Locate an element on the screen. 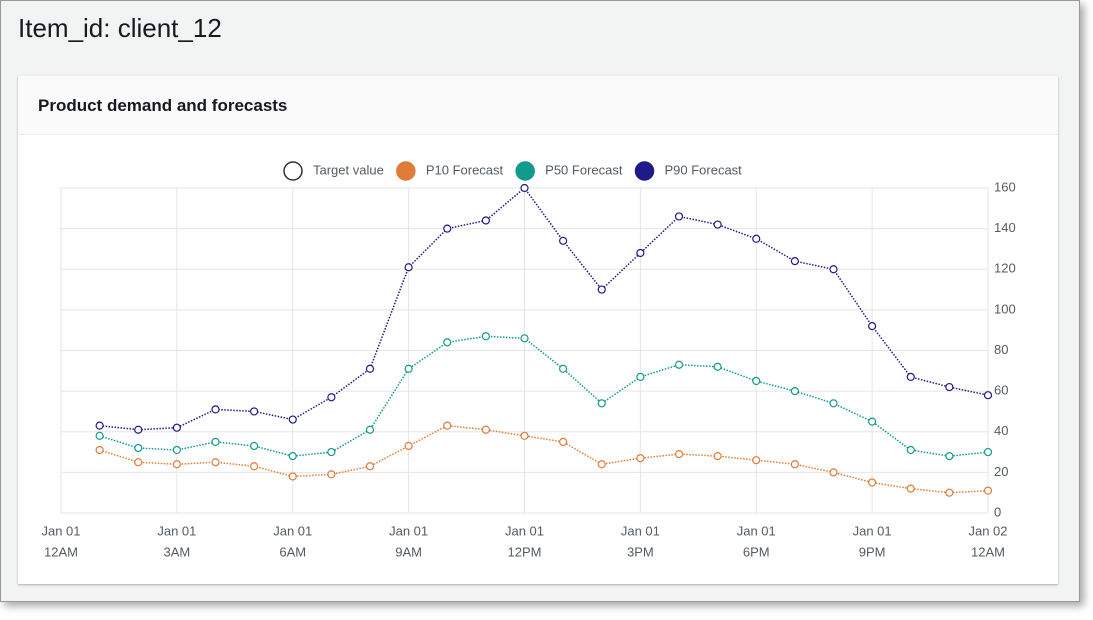 The image size is (1093, 620). legend-label: Target value is located at coordinates (348, 169).